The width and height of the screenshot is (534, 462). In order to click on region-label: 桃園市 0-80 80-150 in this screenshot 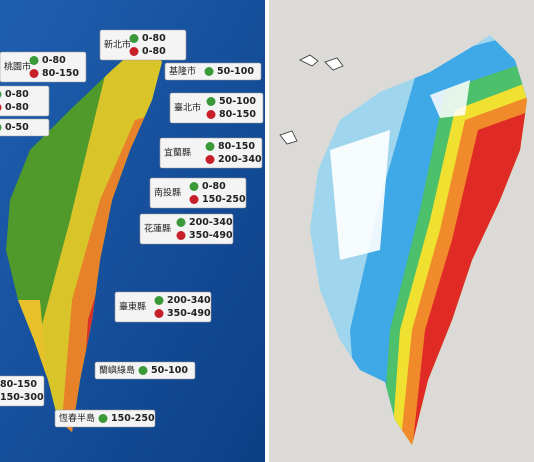, I will do `click(43, 67)`.